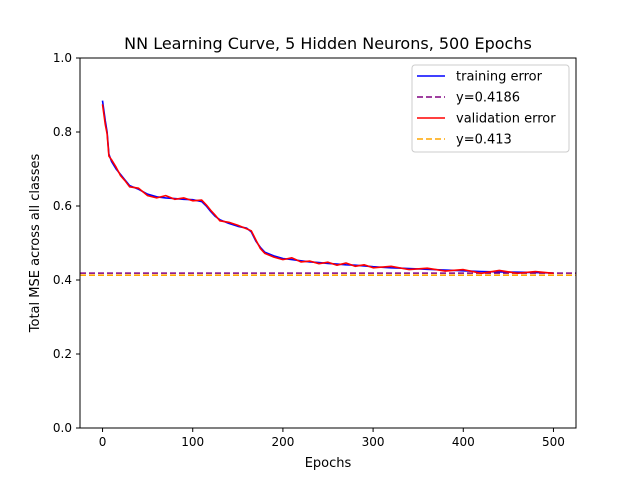  Describe the element at coordinates (62, 354) in the screenshot. I see `y-tick-label: 0.2` at that location.